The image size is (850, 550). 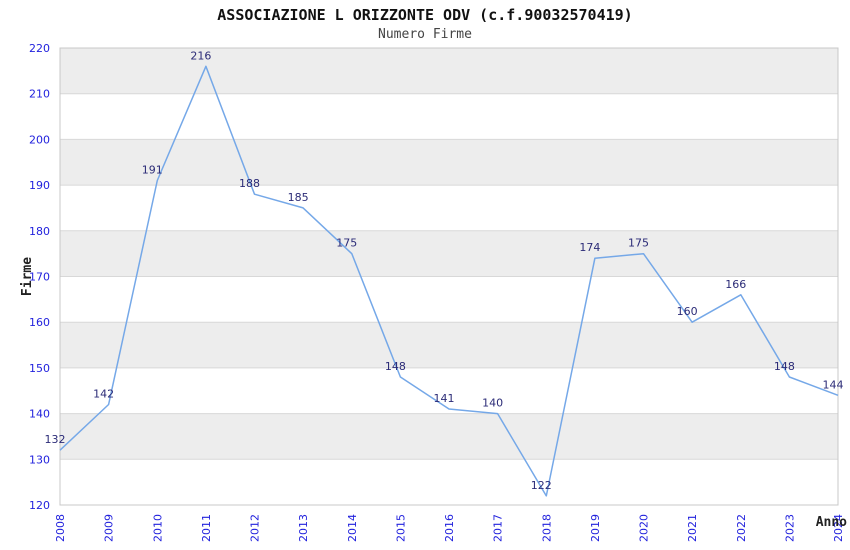 What do you see at coordinates (303, 528) in the screenshot?
I see `x-tick-label: 2013` at bounding box center [303, 528].